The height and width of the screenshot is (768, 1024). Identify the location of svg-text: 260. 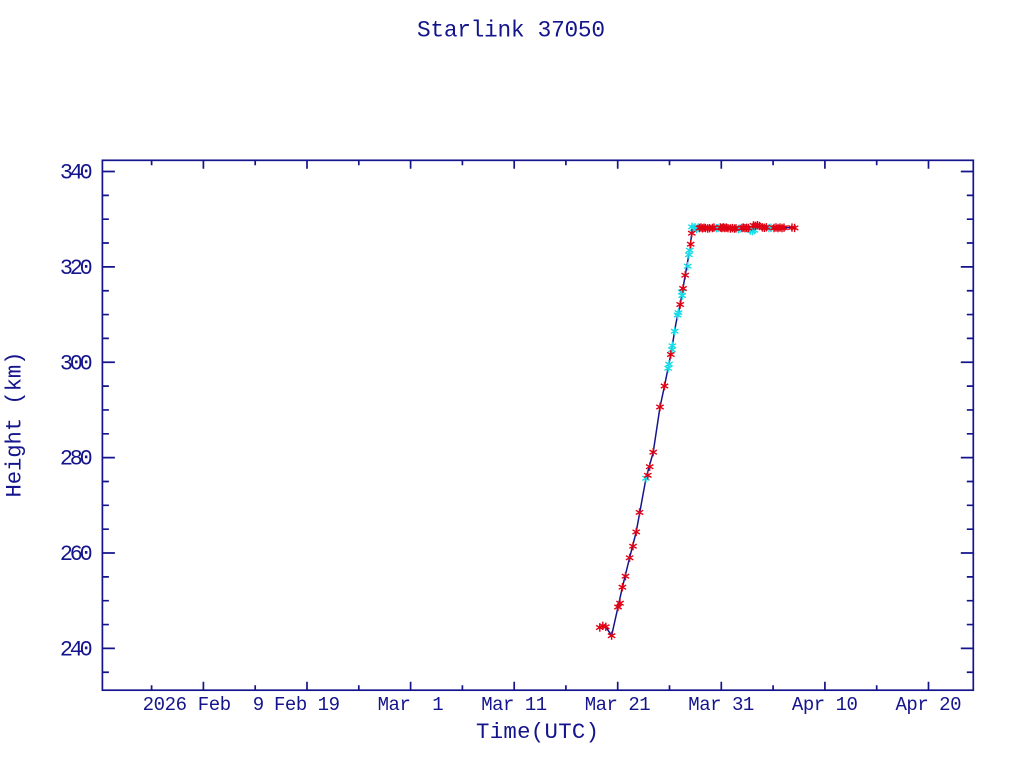
(76, 554).